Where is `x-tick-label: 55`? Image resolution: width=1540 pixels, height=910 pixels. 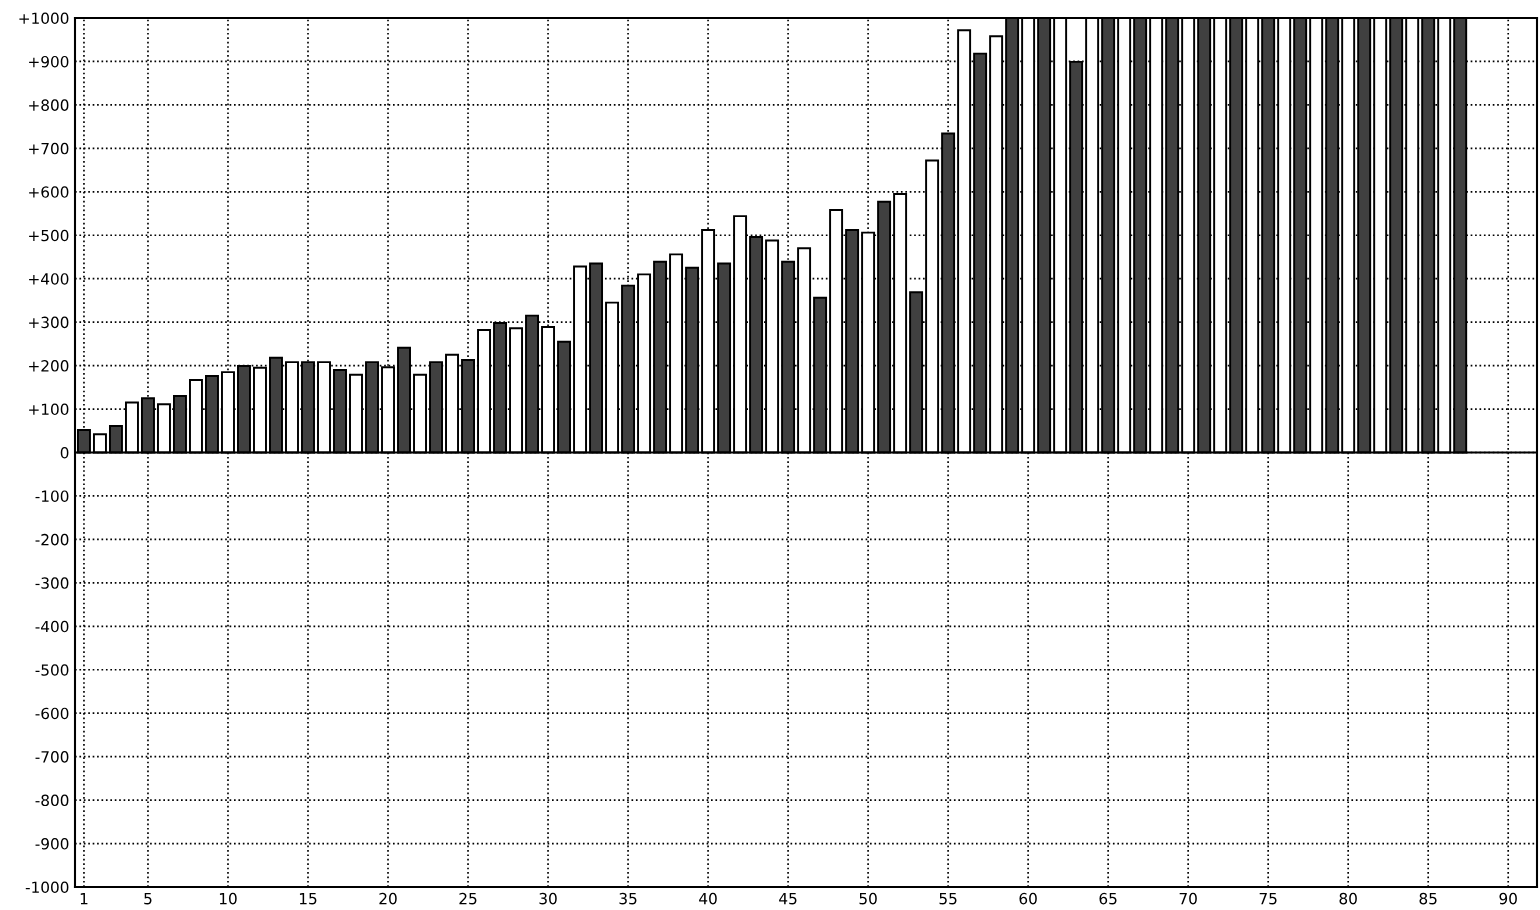
x-tick-label: 55 is located at coordinates (948, 899).